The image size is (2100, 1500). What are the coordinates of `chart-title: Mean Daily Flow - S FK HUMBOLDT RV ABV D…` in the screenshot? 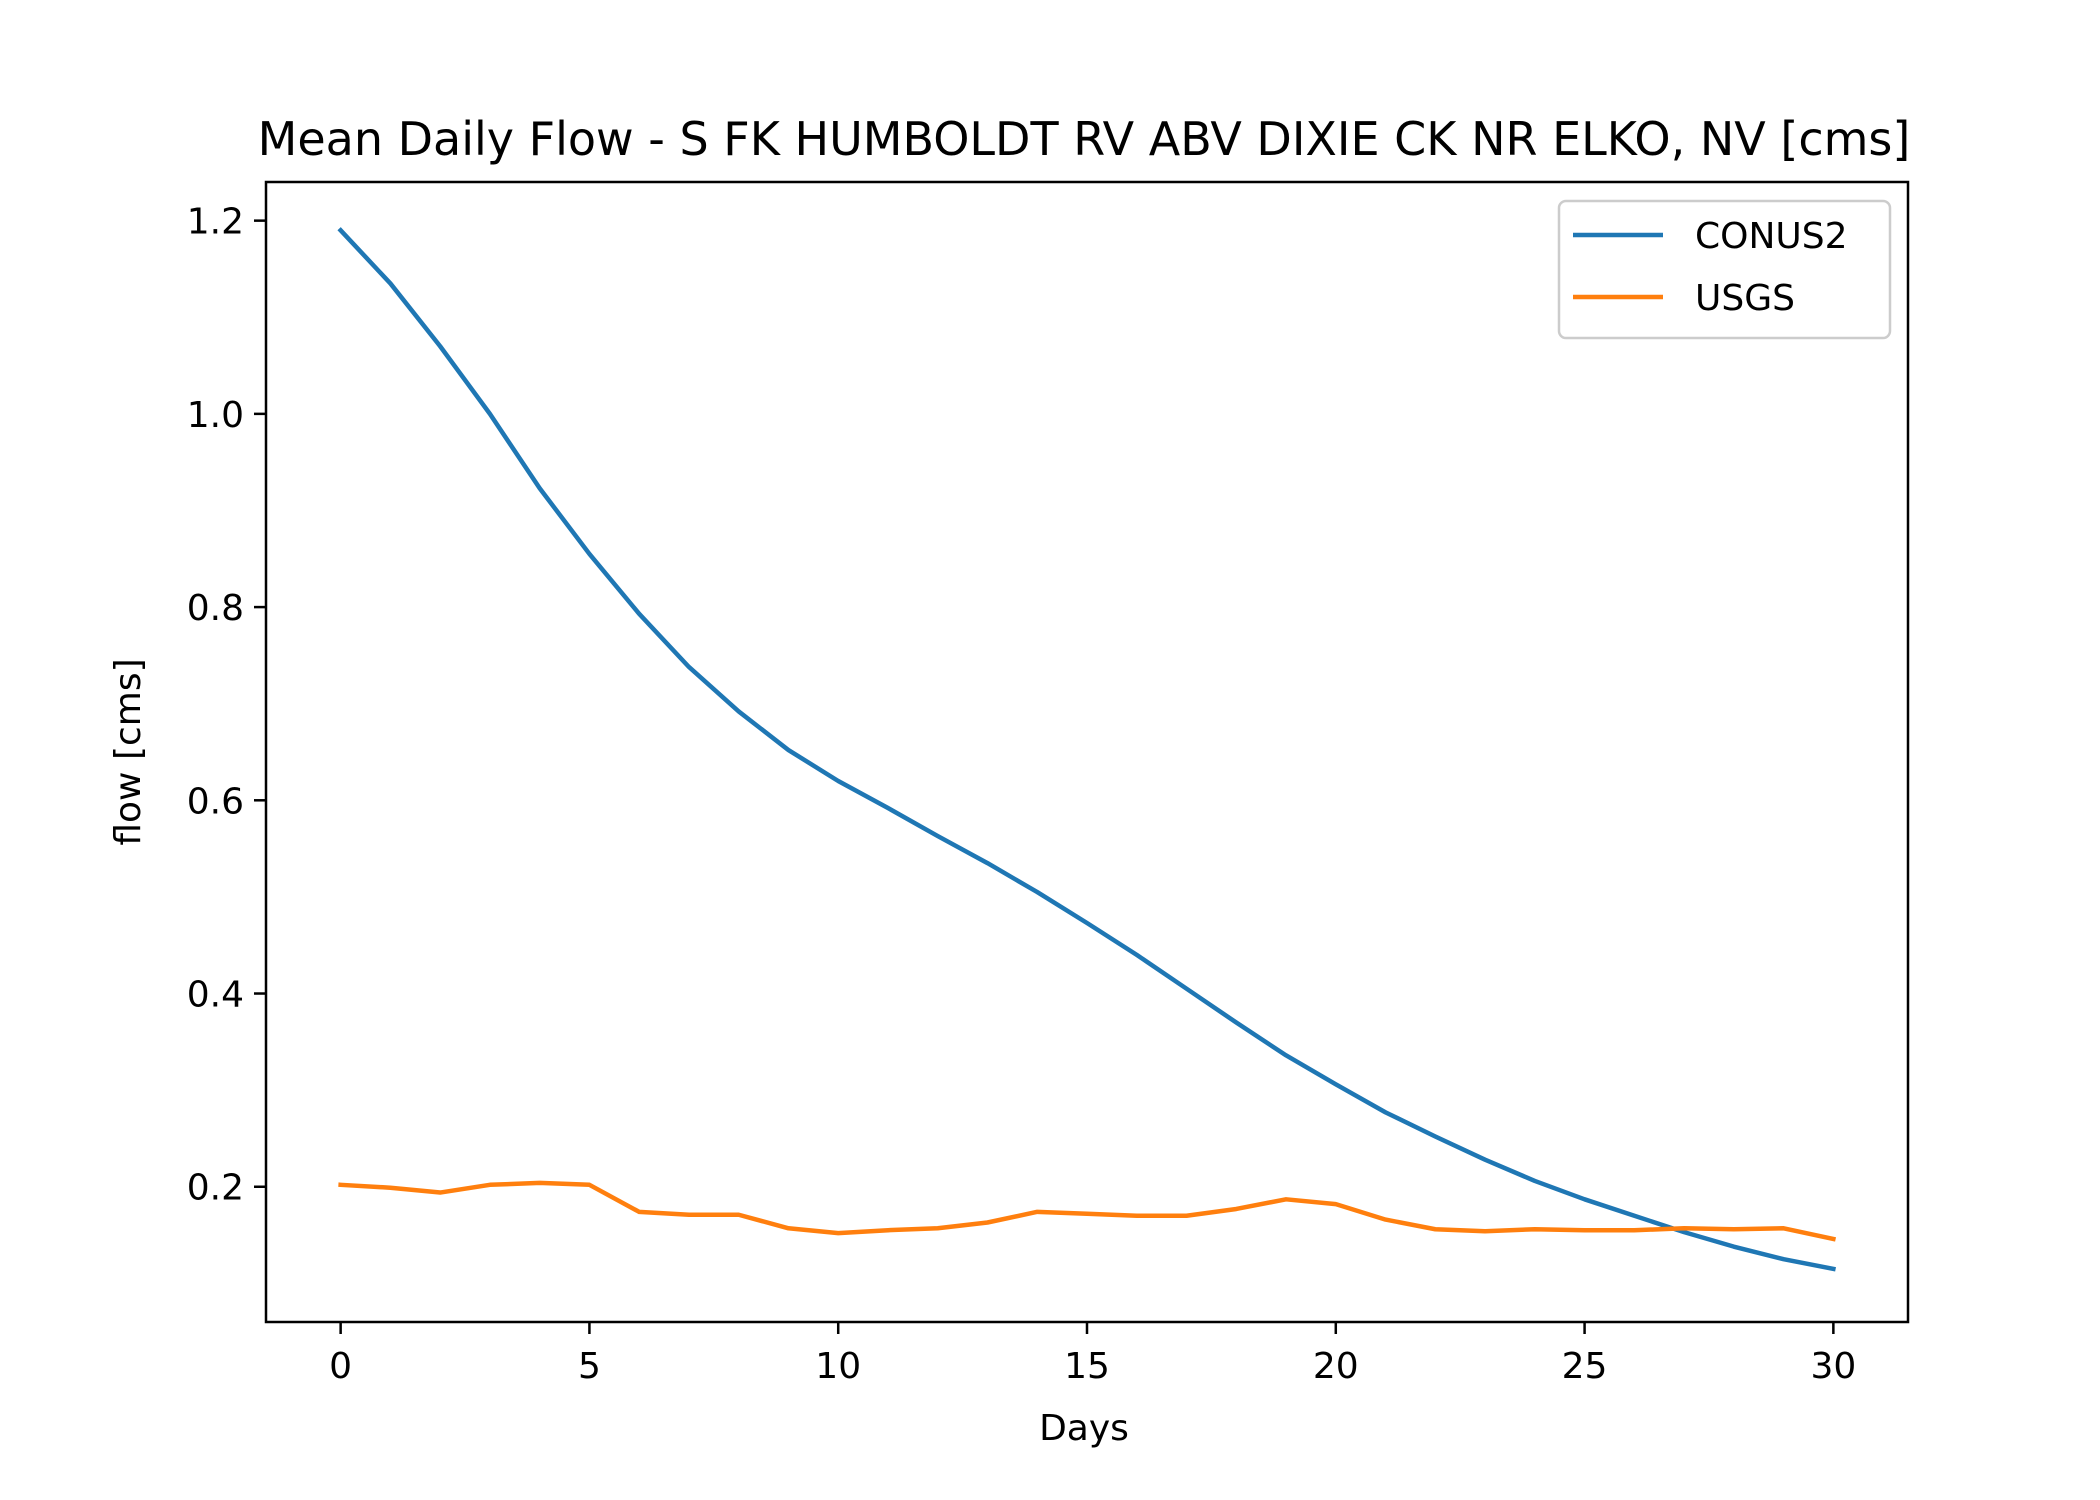 It's located at (1084, 139).